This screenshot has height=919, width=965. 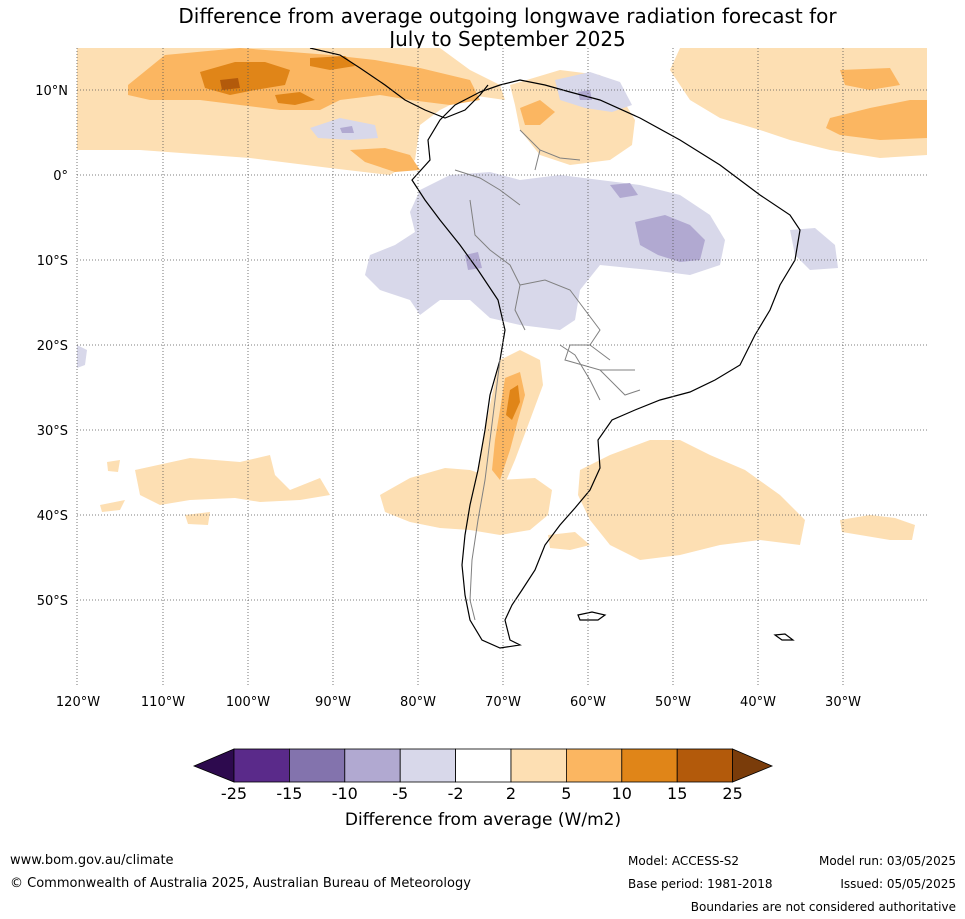 I want to click on anomaly-amazon-light, so click(x=545, y=251).